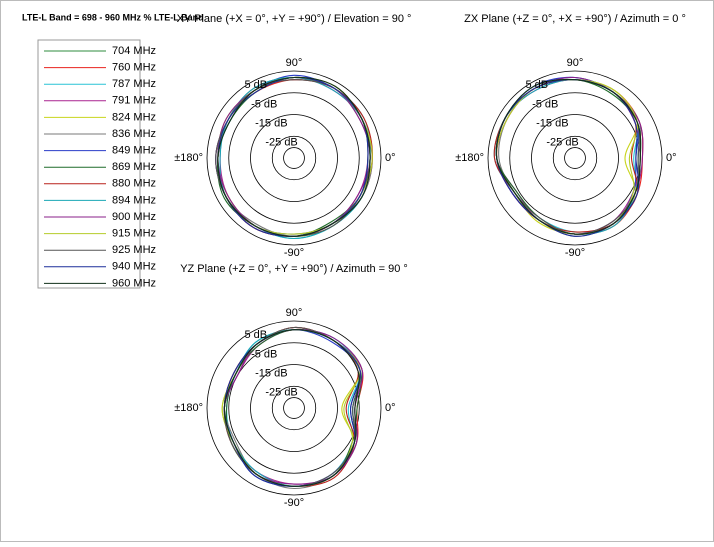 This screenshot has height=547, width=714. I want to click on legend-label: 849 MHz, so click(134, 151).